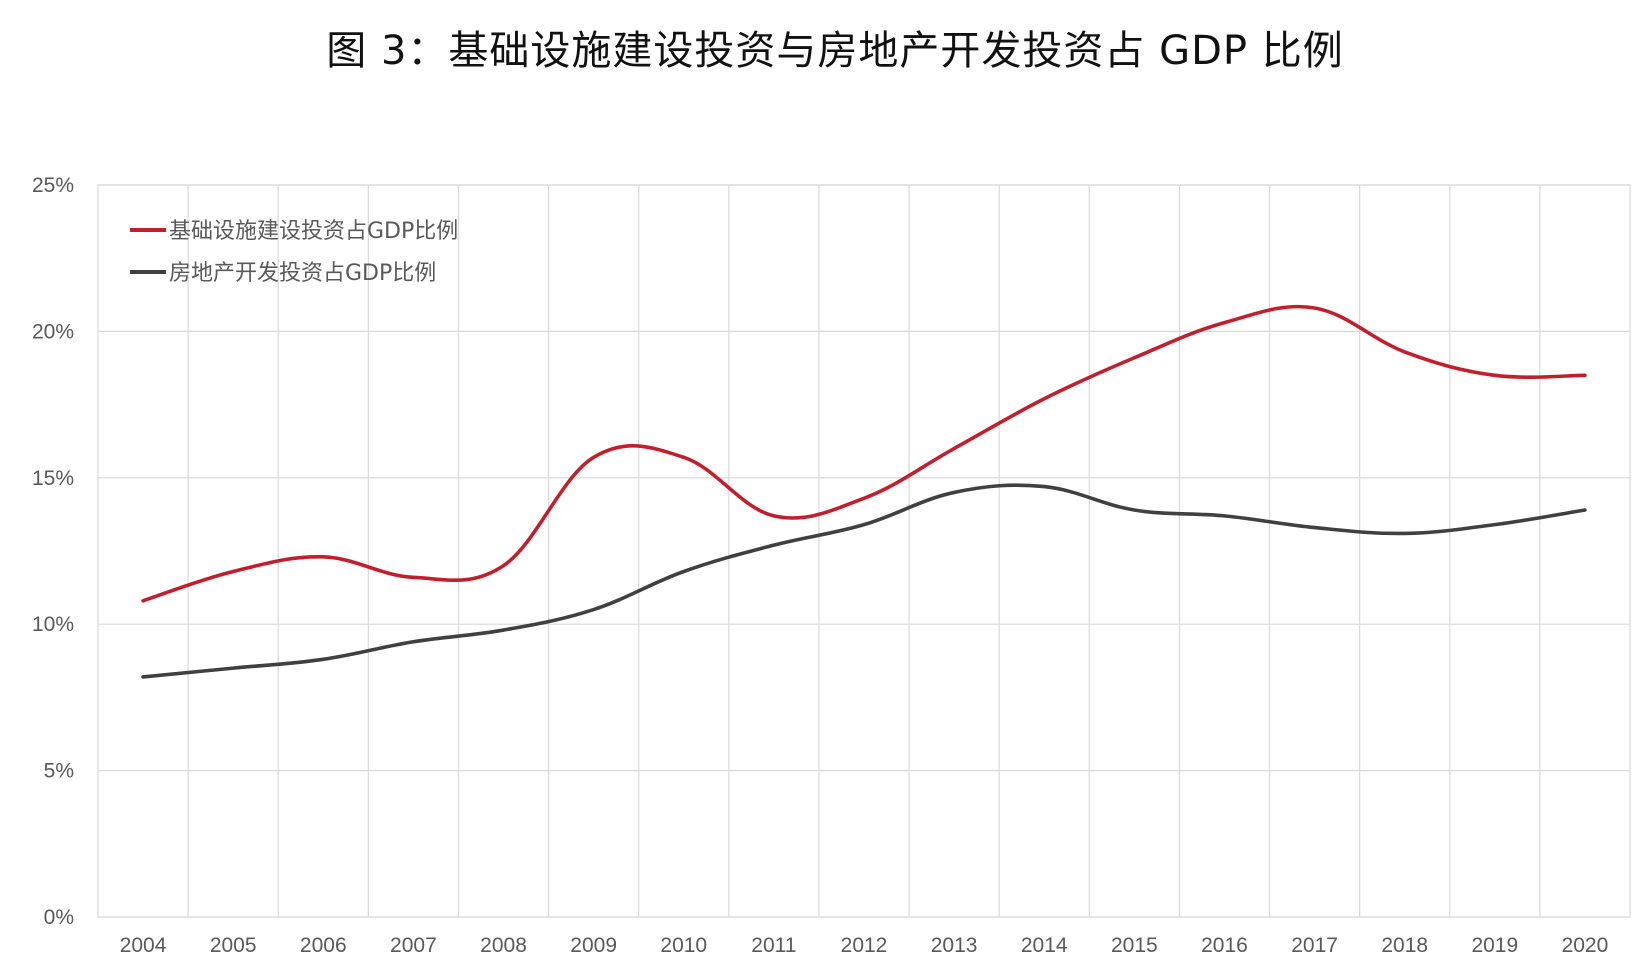 This screenshot has height=974, width=1652. Describe the element at coordinates (954, 945) in the screenshot. I see `x-tick-label: 2013` at that location.